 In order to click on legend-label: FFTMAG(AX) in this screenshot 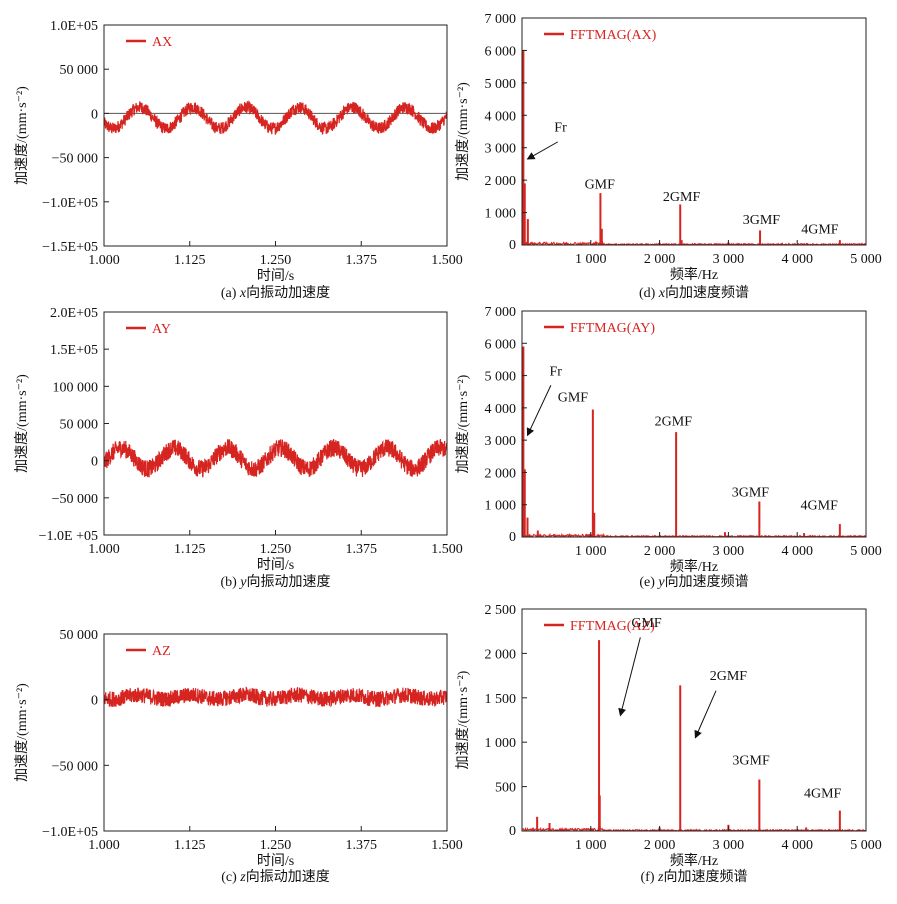, I will do `click(613, 35)`.